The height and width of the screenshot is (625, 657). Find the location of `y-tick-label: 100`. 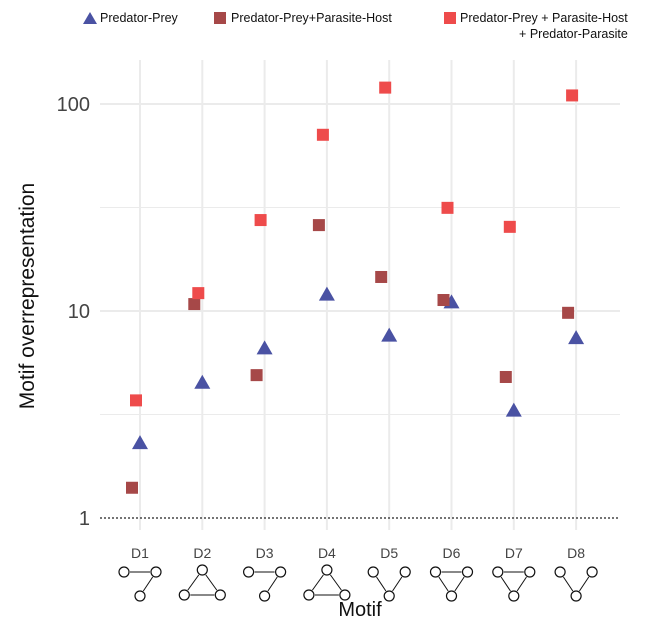

y-tick-label: 100 is located at coordinates (73, 105).